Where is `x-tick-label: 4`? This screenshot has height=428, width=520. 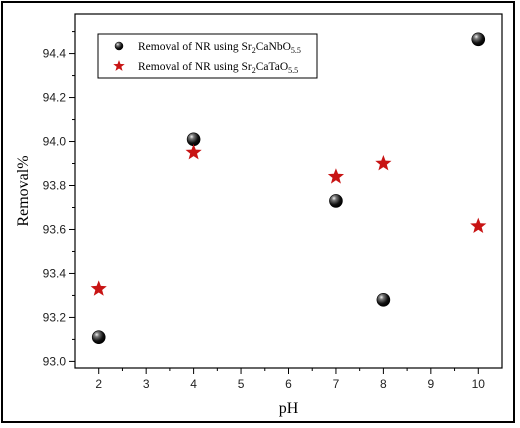
x-tick-label: 4 is located at coordinates (193, 384).